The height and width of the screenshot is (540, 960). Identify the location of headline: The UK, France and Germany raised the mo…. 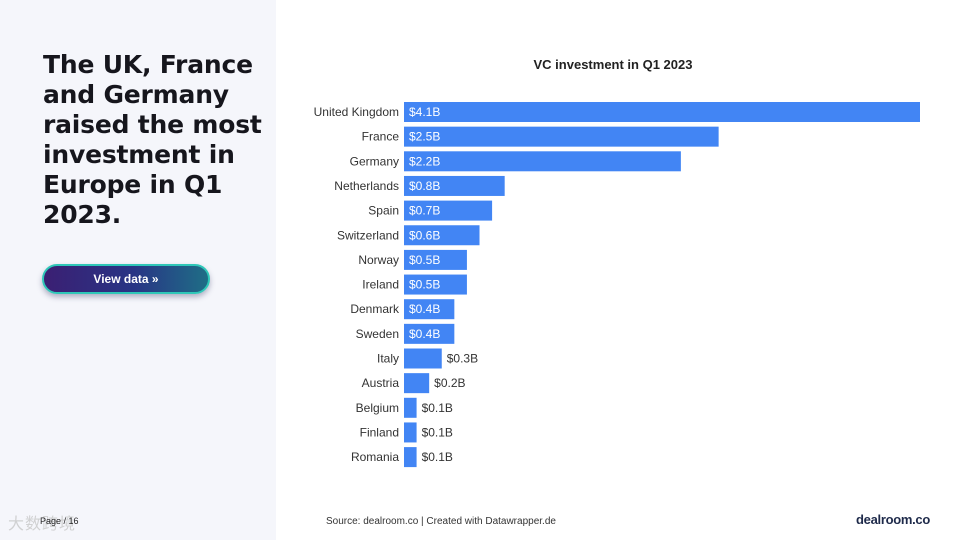
(152, 139).